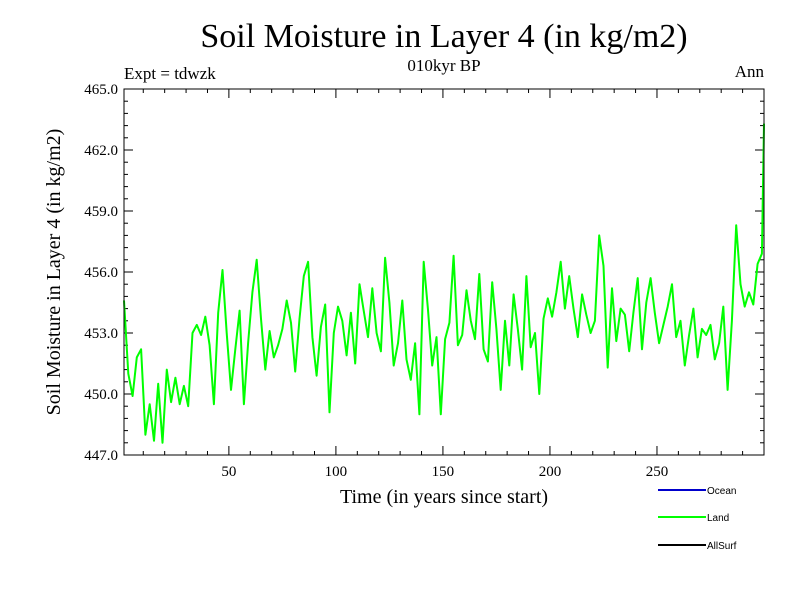 The width and height of the screenshot is (800, 600). What do you see at coordinates (657, 472) in the screenshot?
I see `x-tick-label: 250` at bounding box center [657, 472].